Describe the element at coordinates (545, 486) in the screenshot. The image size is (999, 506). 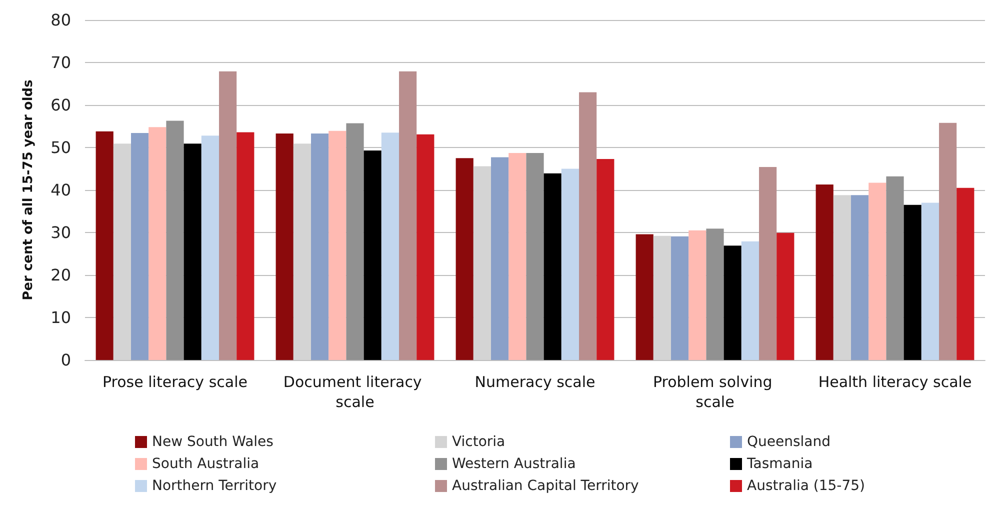
I see `legend-label: Australian Capital Territory` at that location.